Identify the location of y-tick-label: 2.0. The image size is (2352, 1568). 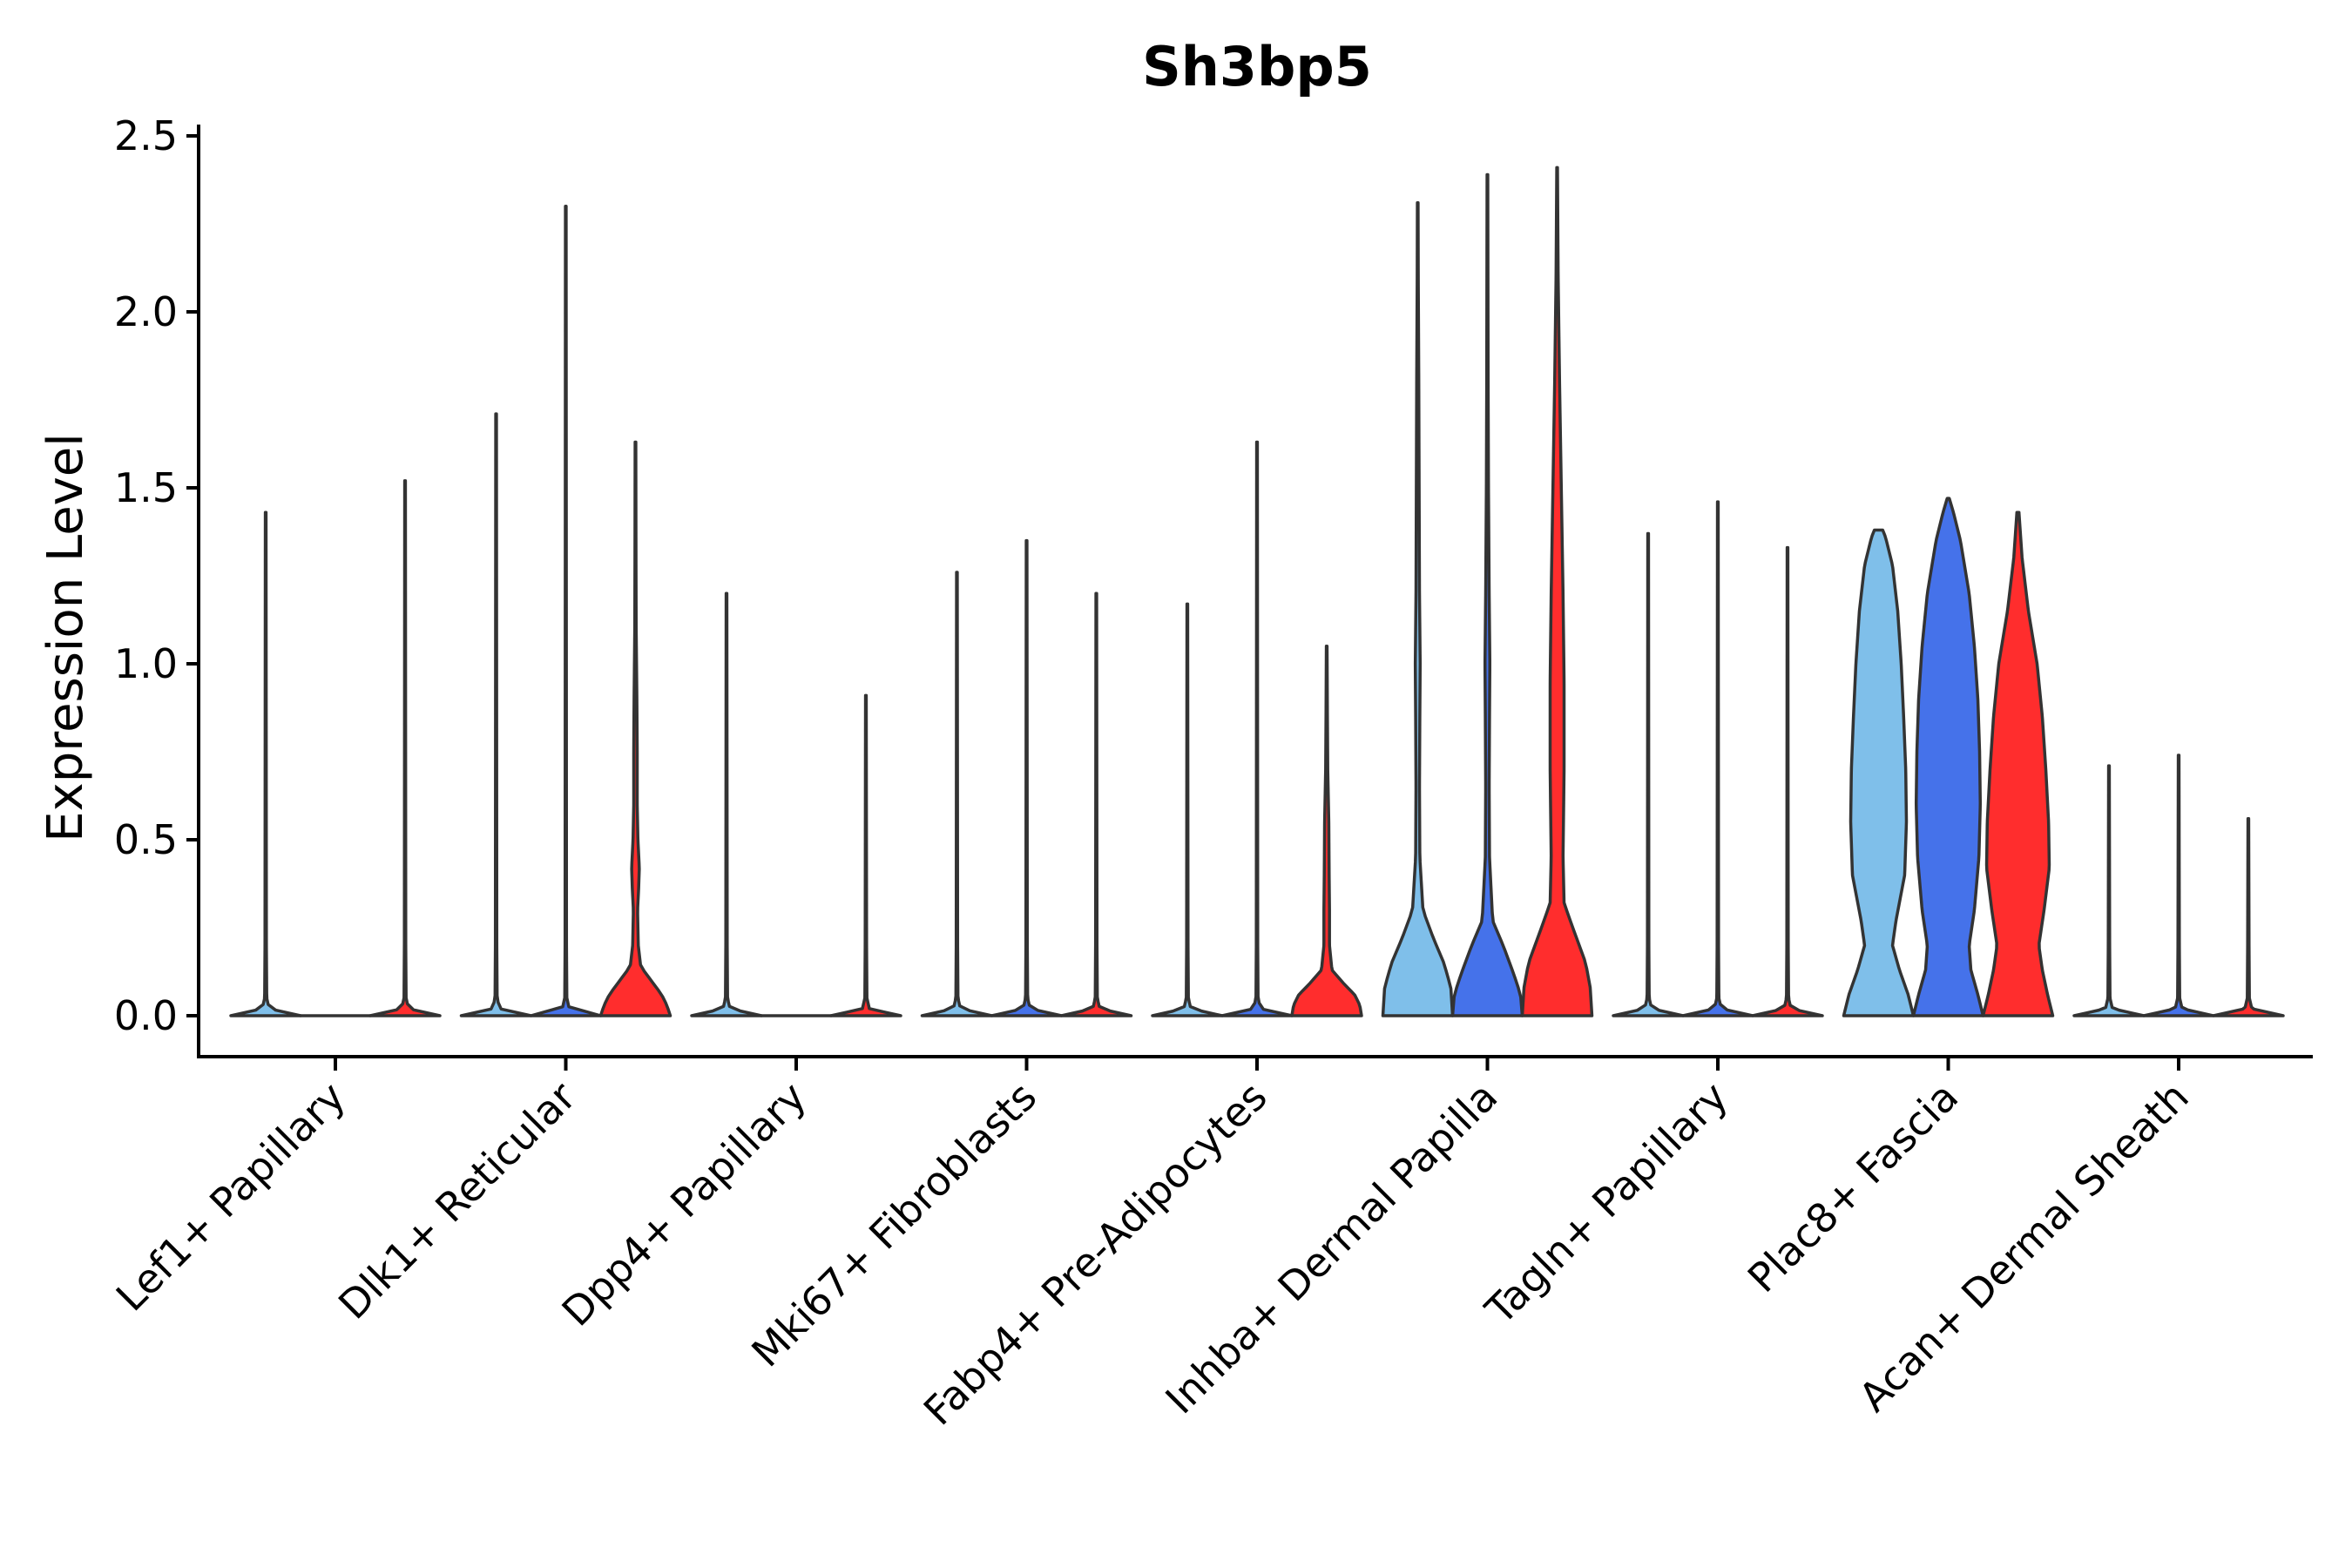
(146, 311).